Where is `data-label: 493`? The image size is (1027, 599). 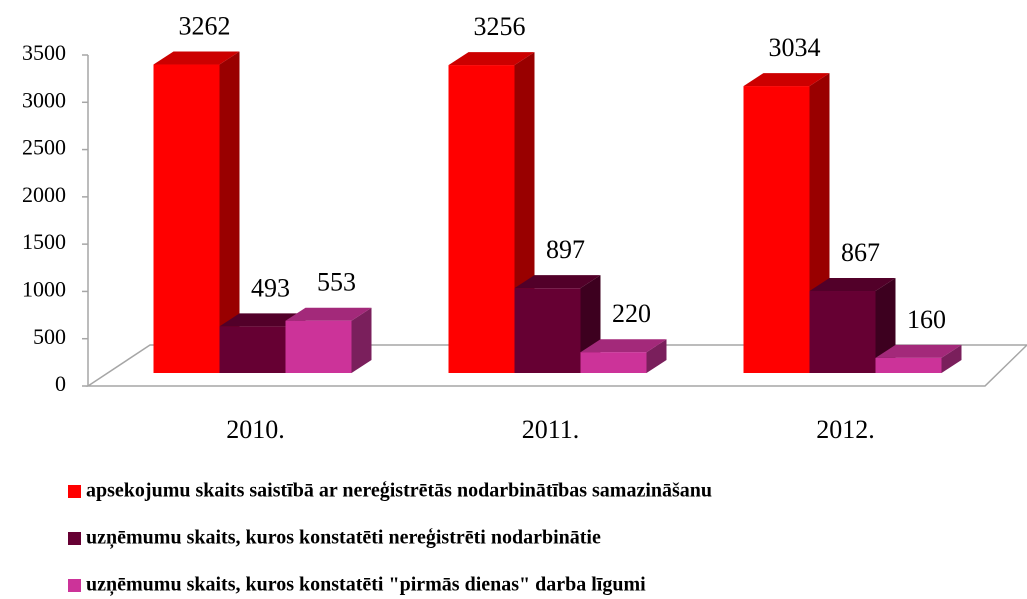
data-label: 493 is located at coordinates (270, 287).